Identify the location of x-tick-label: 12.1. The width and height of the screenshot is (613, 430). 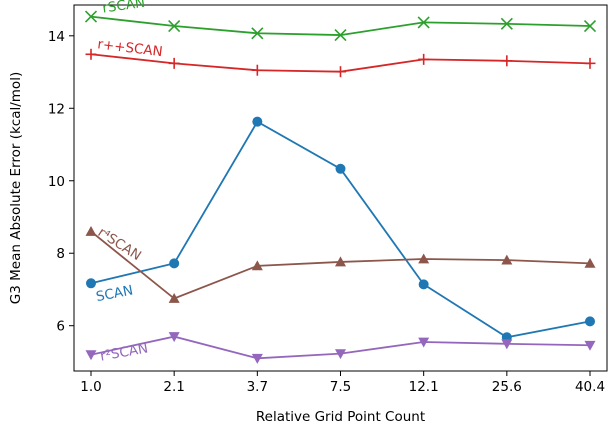
(424, 387).